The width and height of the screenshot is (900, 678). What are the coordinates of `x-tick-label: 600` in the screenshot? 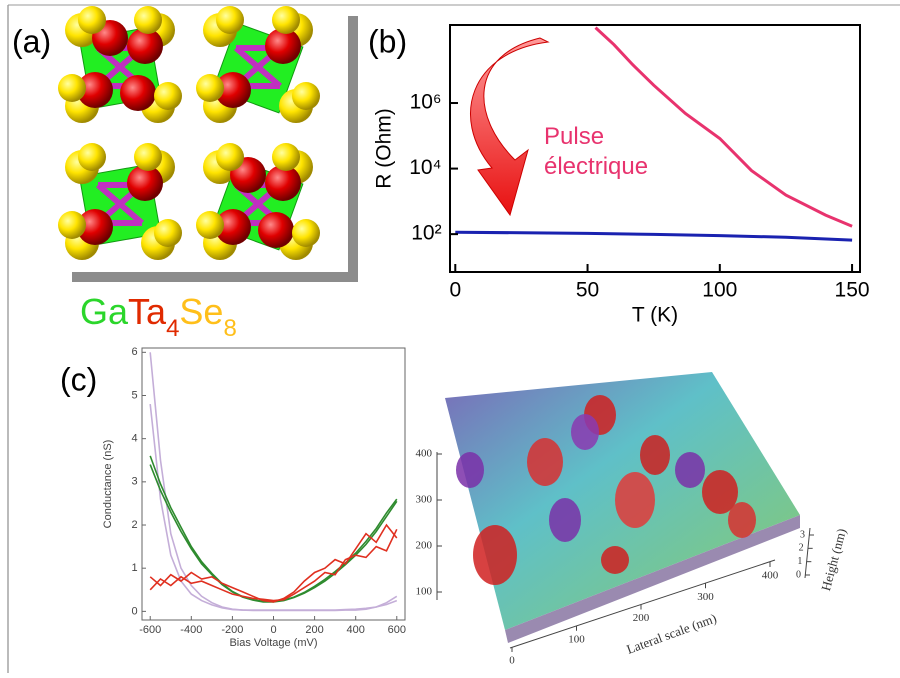 It's located at (397, 630).